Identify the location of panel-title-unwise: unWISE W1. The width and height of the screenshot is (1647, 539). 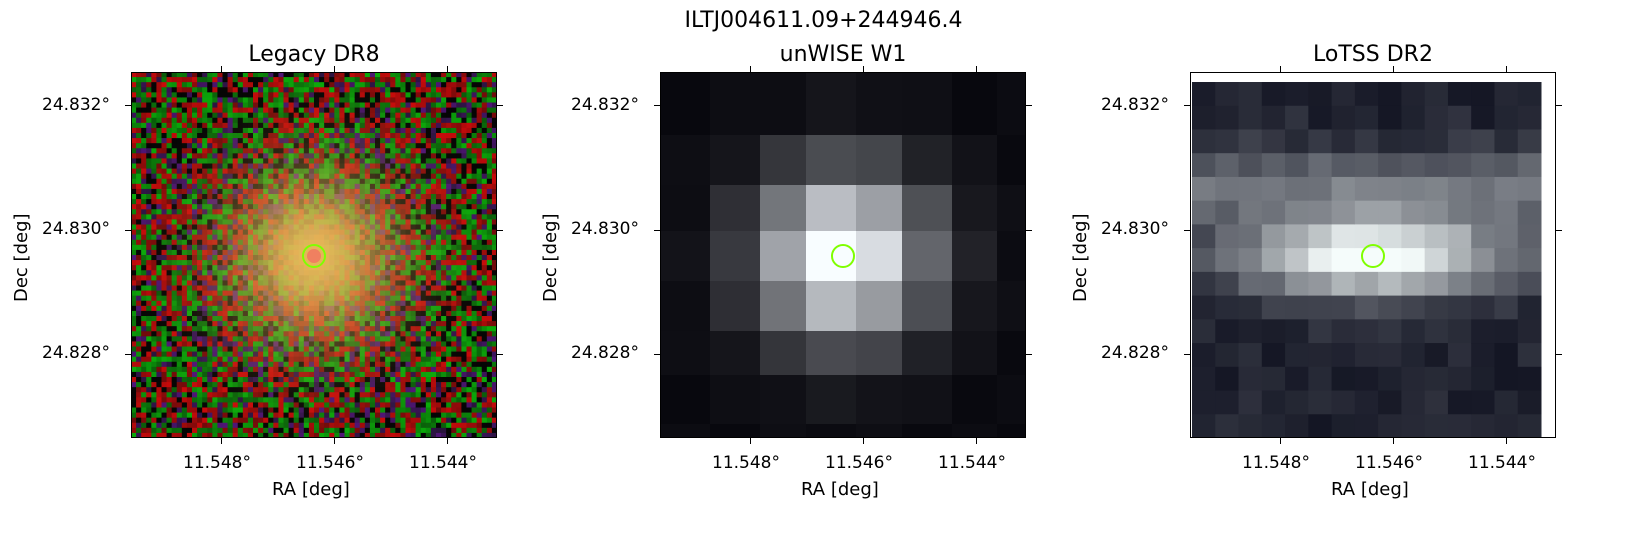
(843, 54).